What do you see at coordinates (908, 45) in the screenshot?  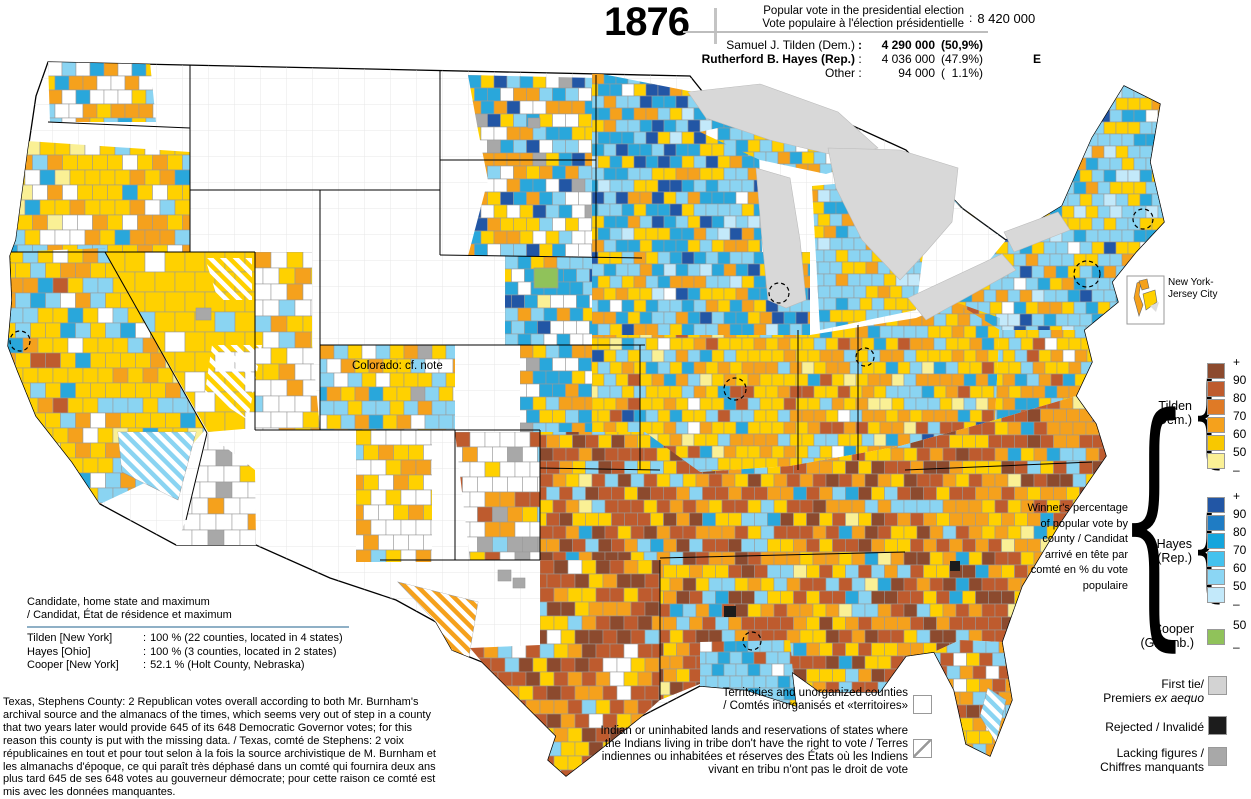 I see `candidate-votes: 4 290 000` at bounding box center [908, 45].